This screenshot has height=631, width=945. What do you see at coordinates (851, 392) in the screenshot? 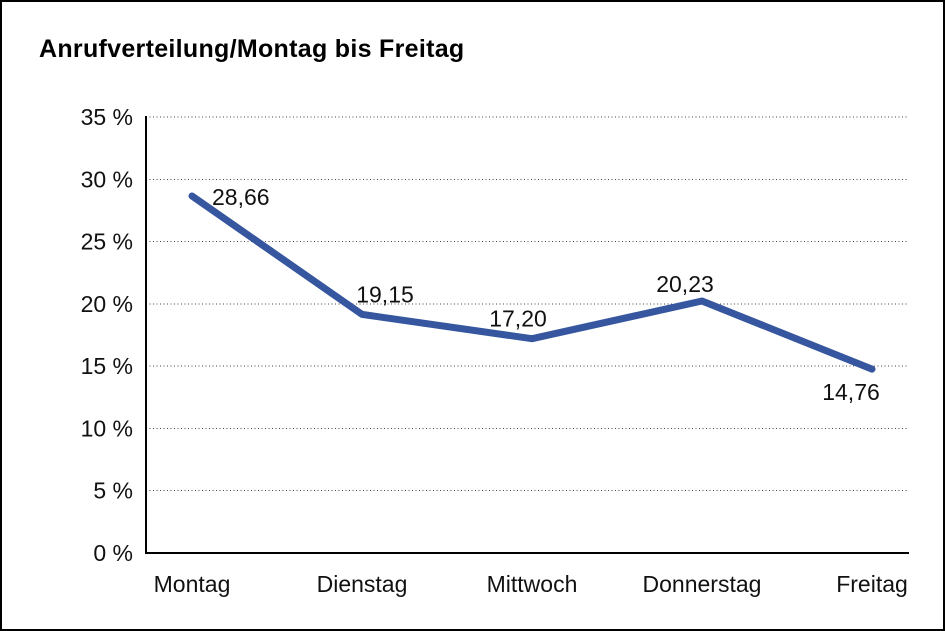
I see `data-point-label: 14,76` at bounding box center [851, 392].